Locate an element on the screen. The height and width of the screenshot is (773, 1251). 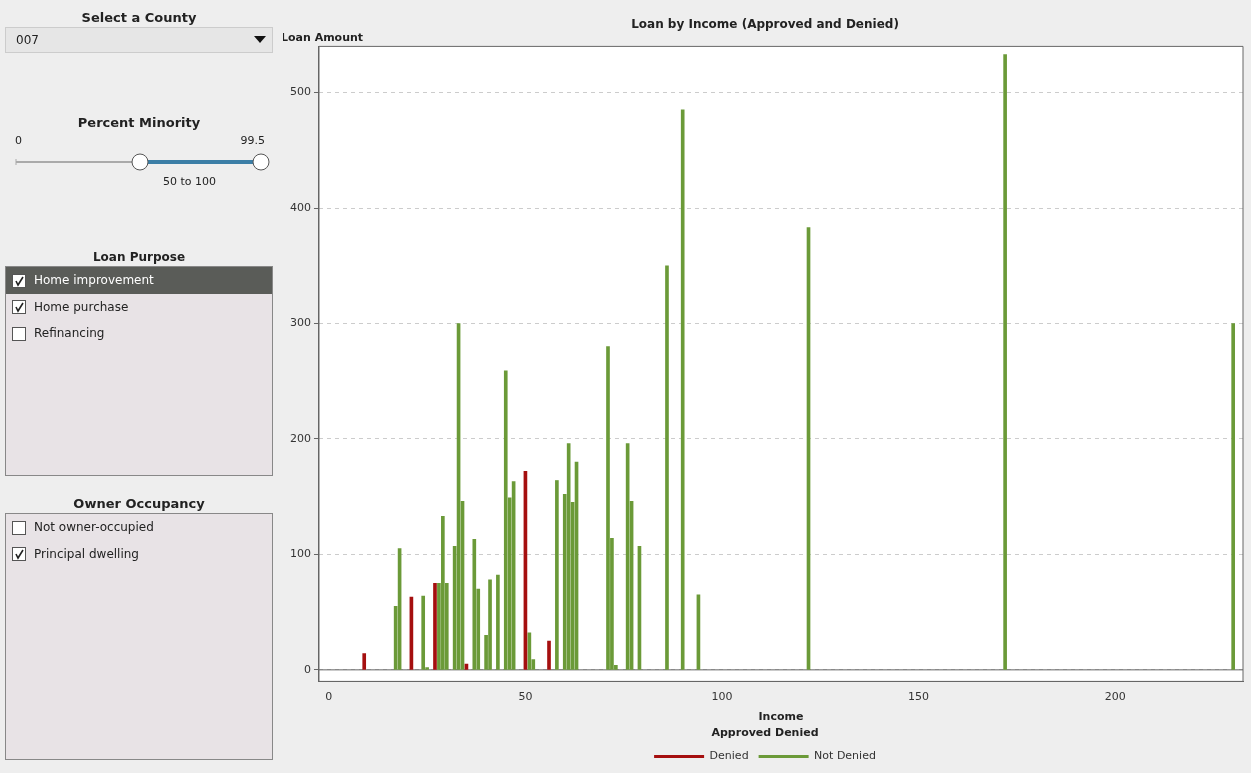
y-tick-label: 0 is located at coordinates (307, 669).